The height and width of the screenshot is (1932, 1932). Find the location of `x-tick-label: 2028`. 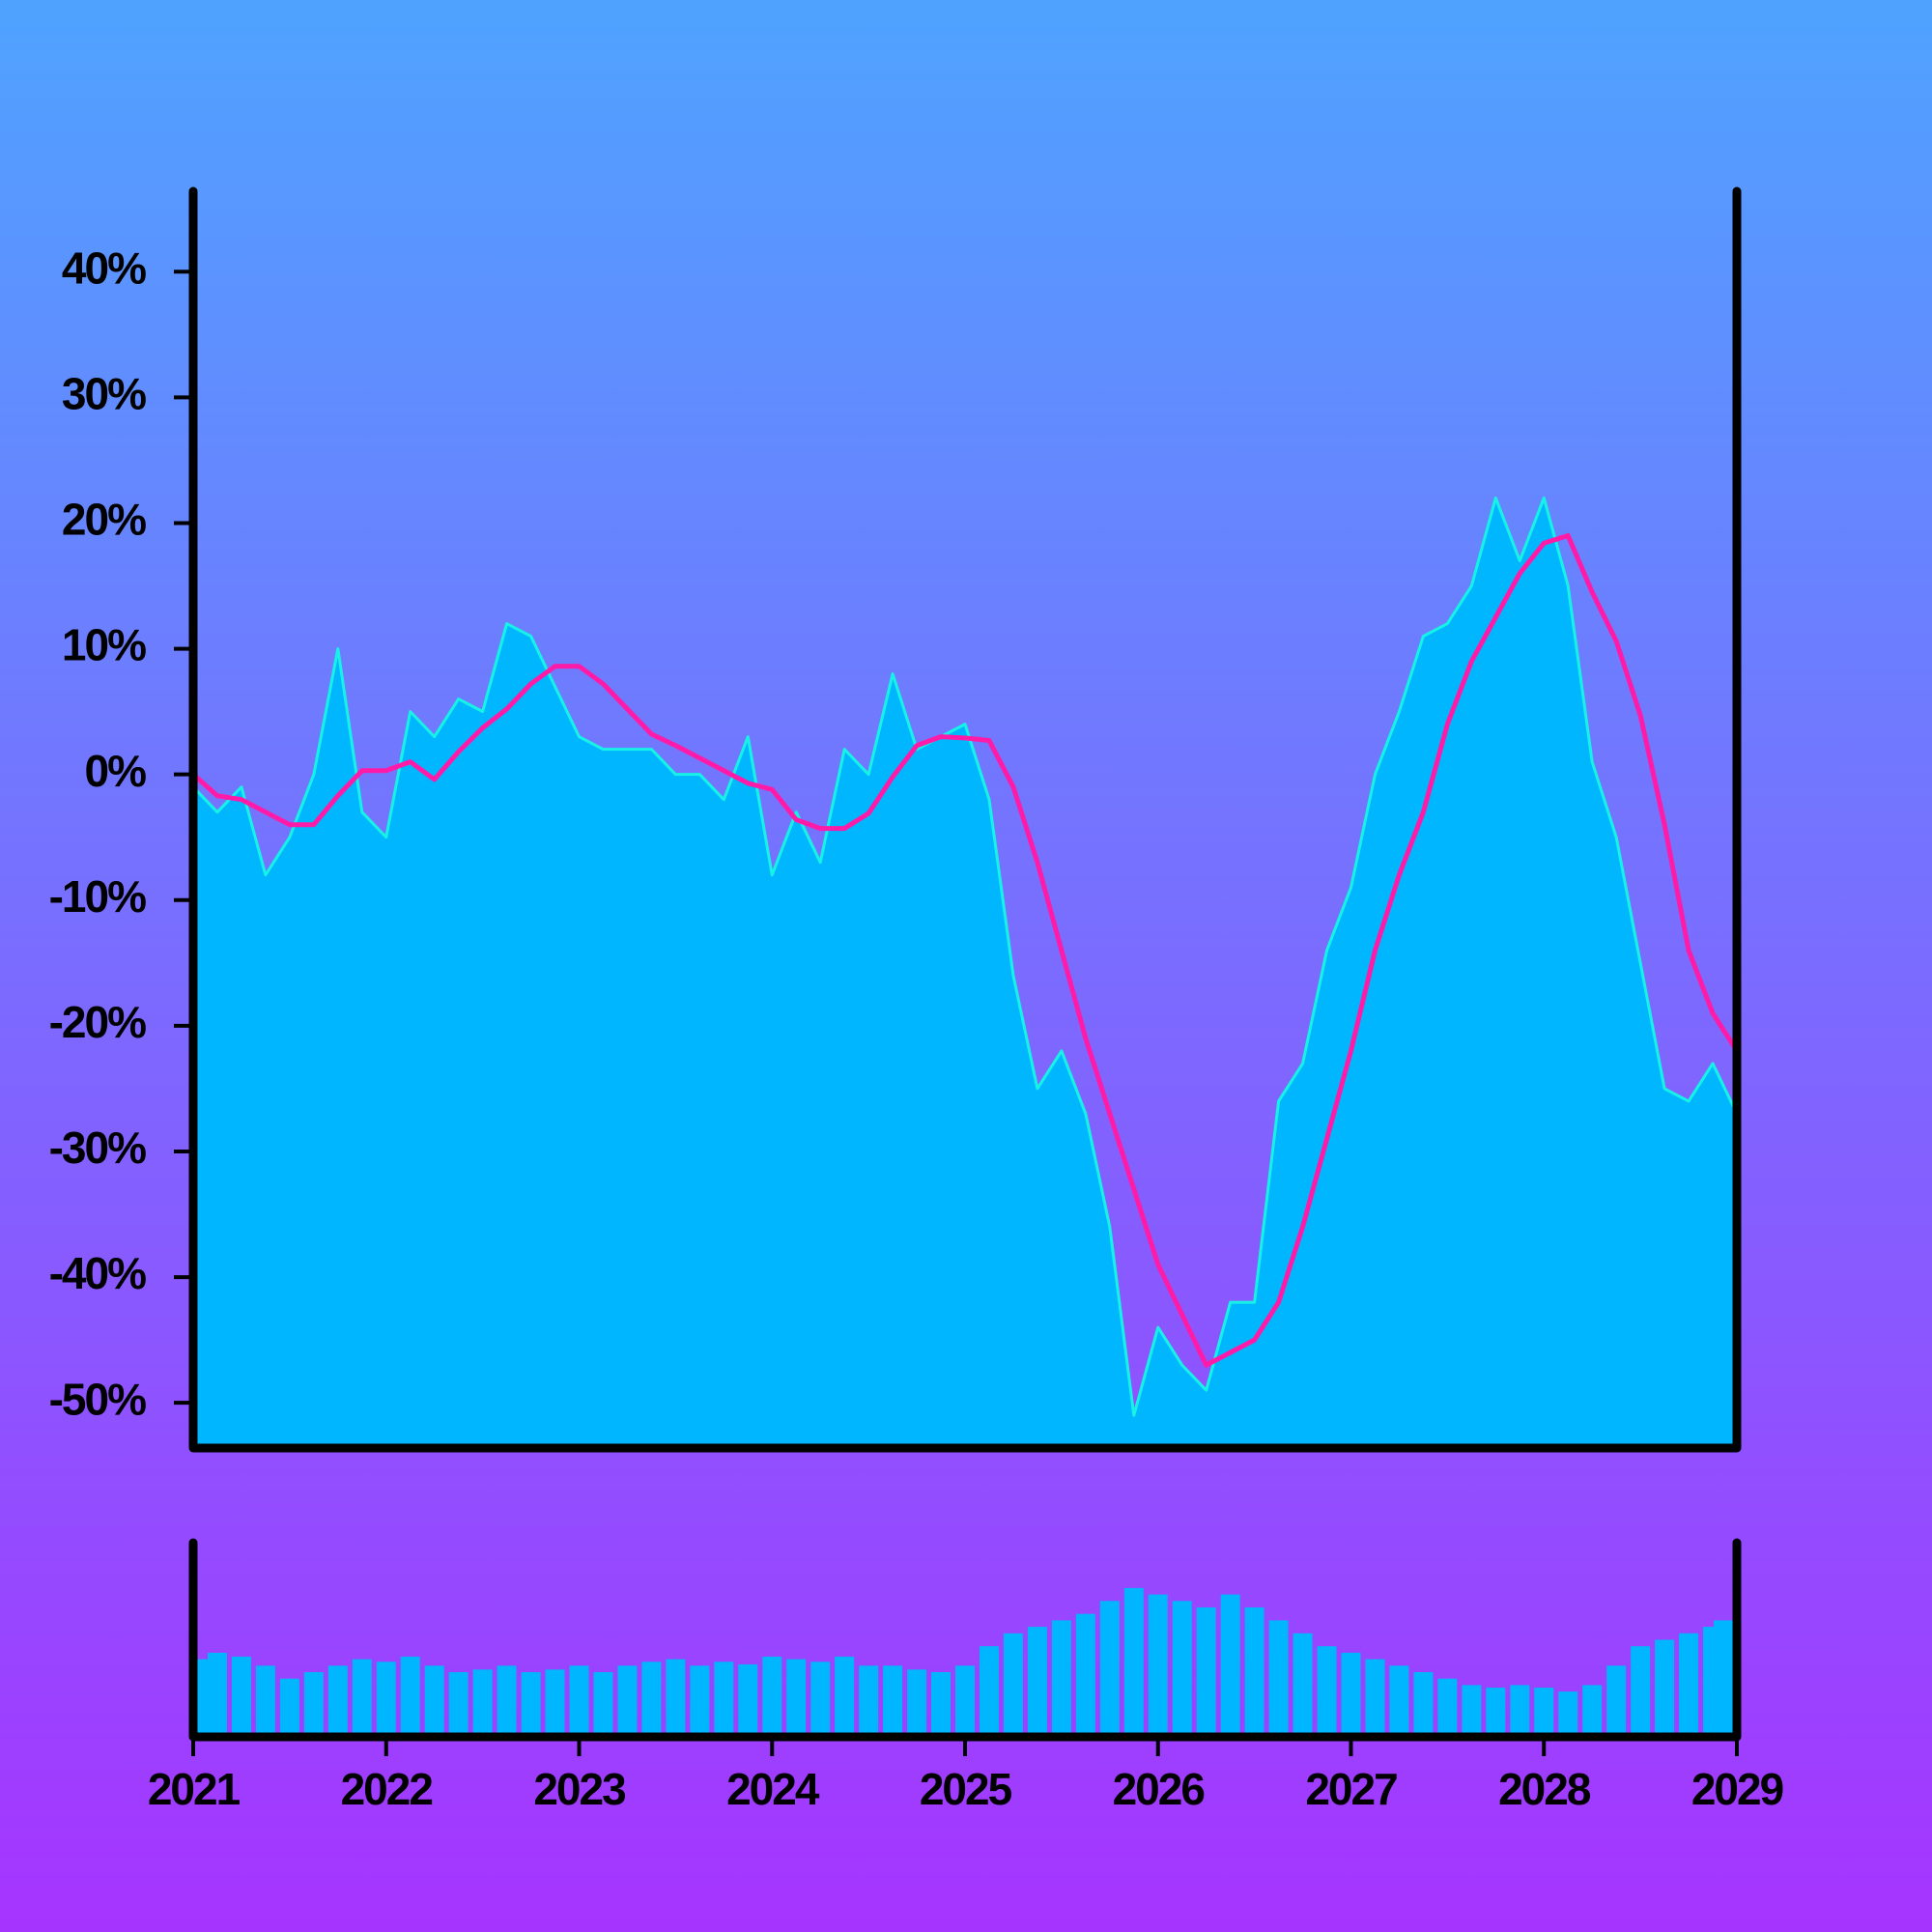

x-tick-label: 2028 is located at coordinates (1544, 1789).